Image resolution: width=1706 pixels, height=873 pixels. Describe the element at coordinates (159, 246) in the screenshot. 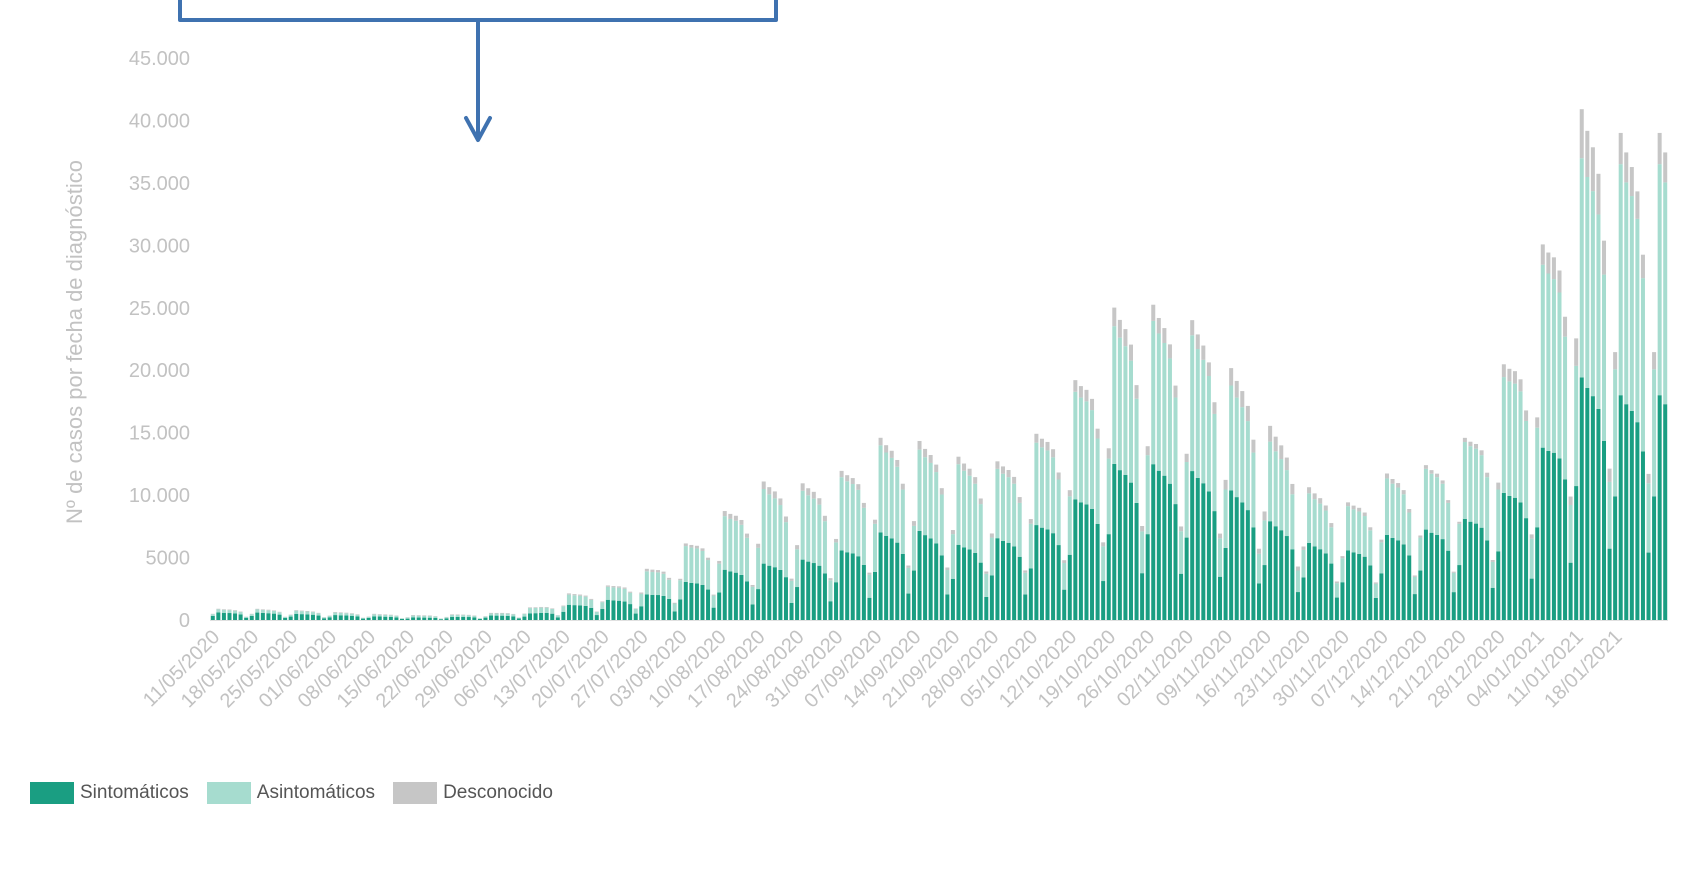

I see `y-tick-label: 30.000` at that location.